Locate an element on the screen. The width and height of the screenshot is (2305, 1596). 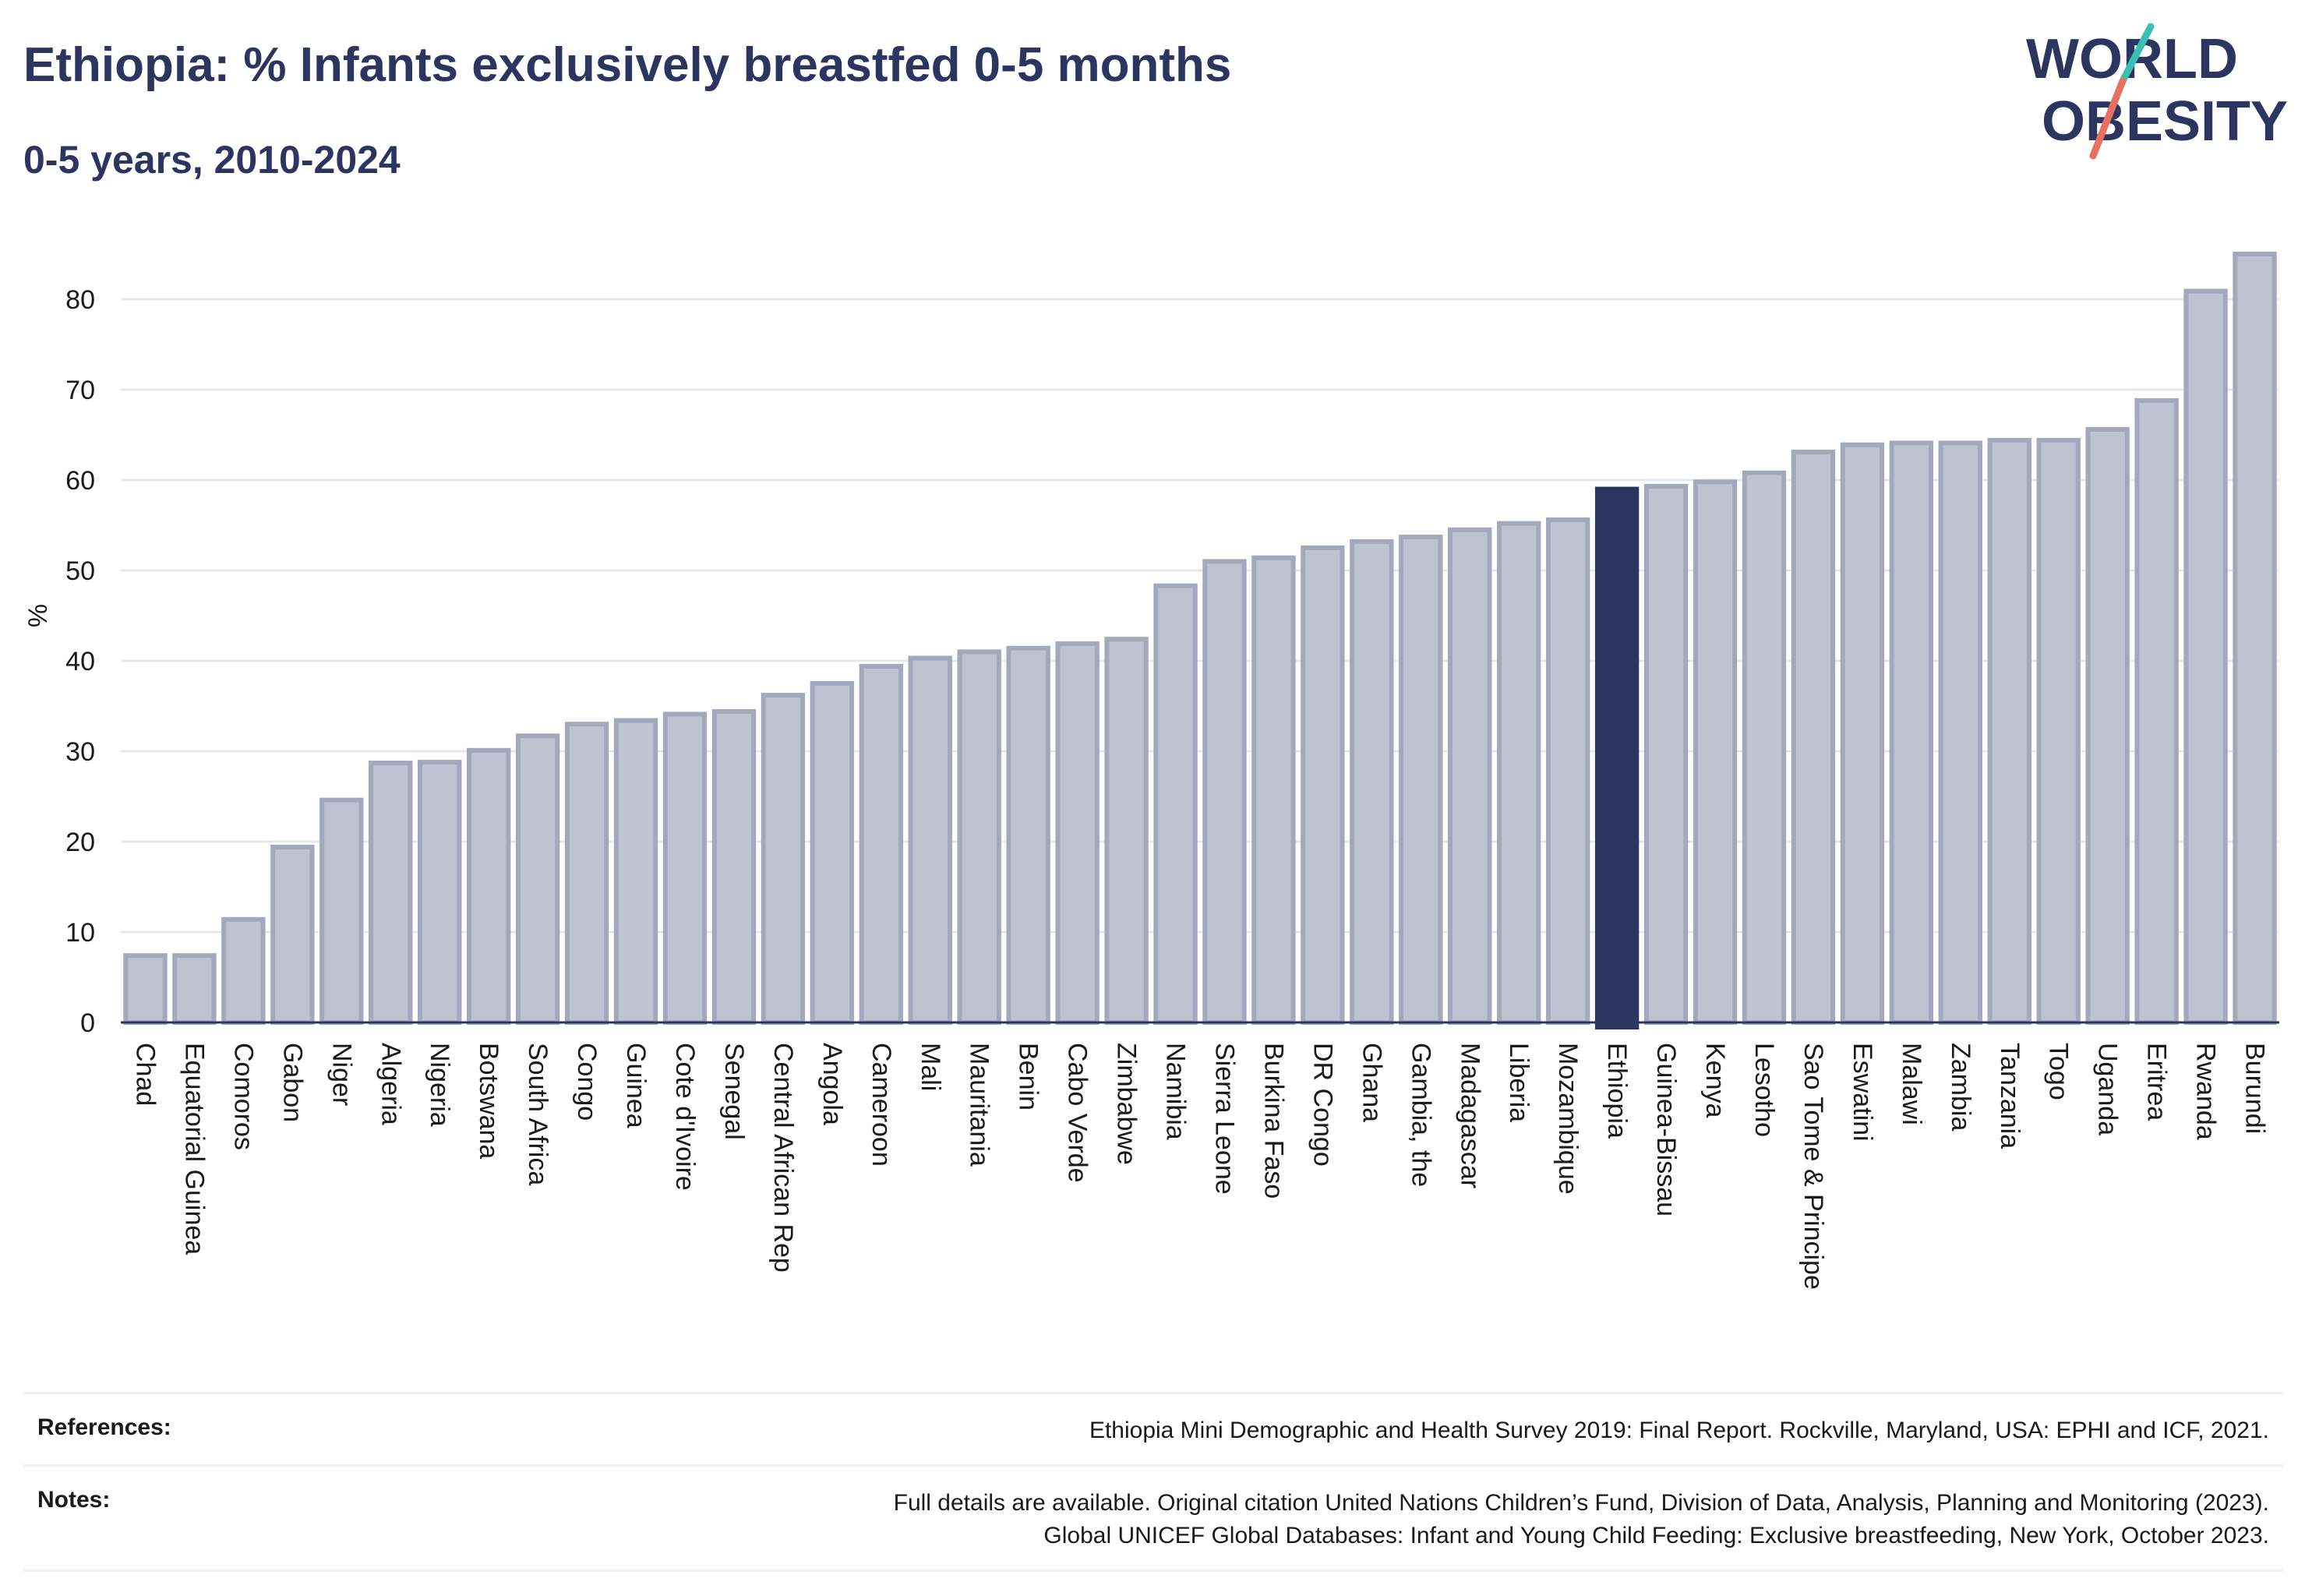
bar-ghana is located at coordinates (1372, 781).